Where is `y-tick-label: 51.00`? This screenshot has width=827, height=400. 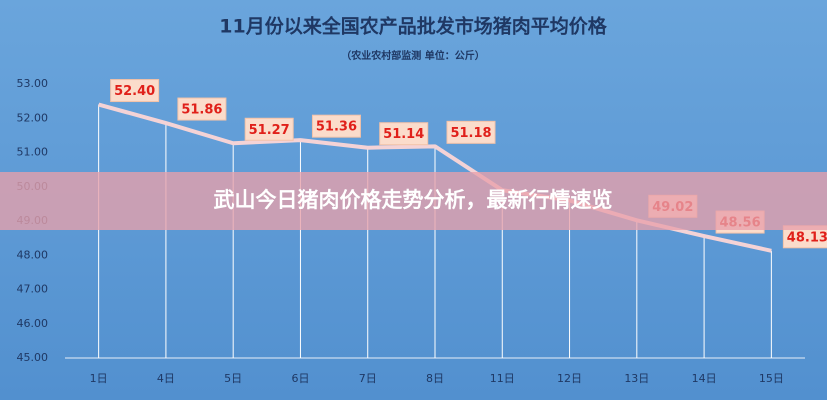
y-tick-label: 51.00 is located at coordinates (33, 152).